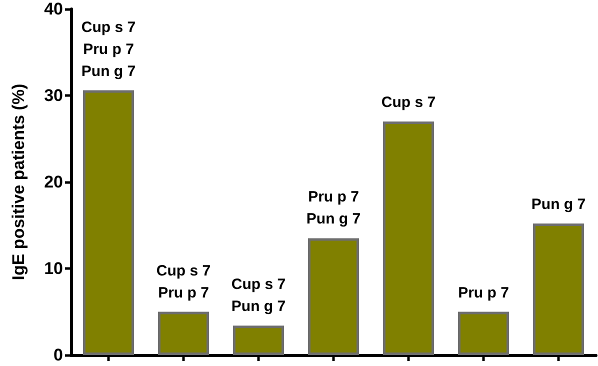 The width and height of the screenshot is (598, 366). Describe the element at coordinates (483, 293) in the screenshot. I see `data-label: Pru p 7` at that location.